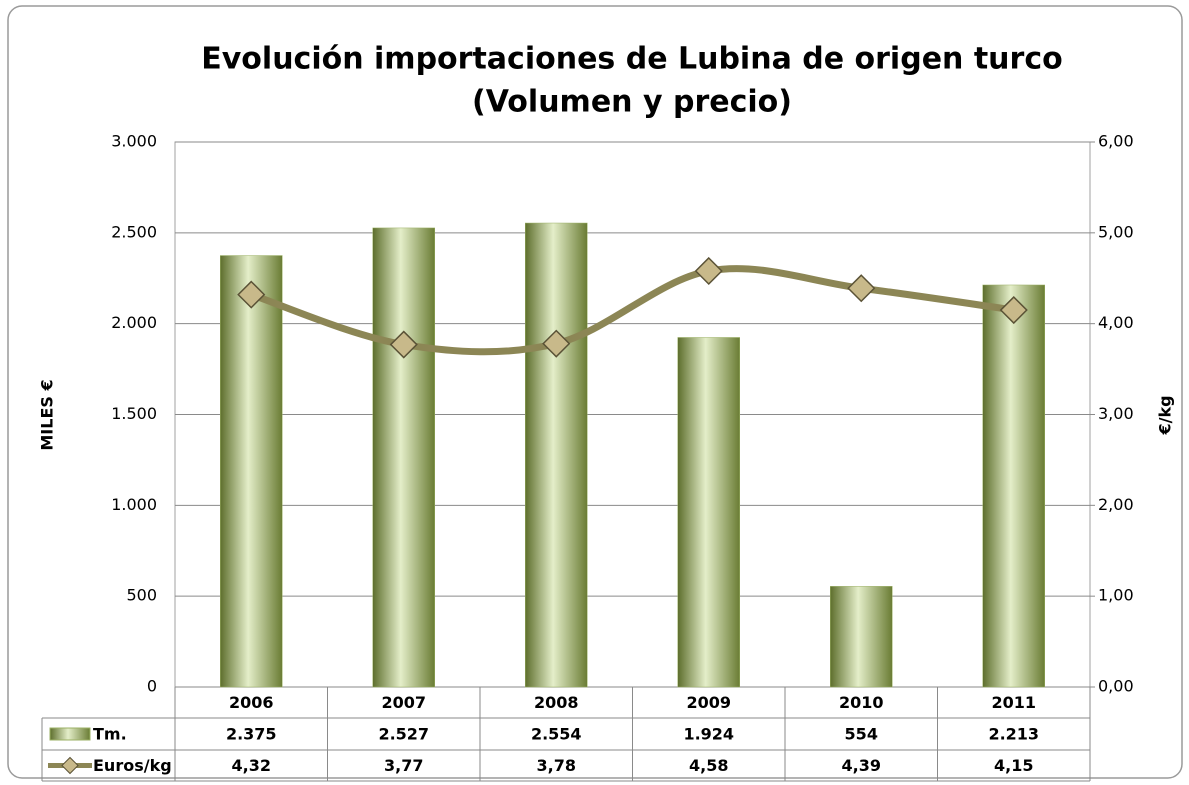 Image resolution: width=1189 pixels, height=785 pixels. What do you see at coordinates (632, 310) in the screenshot?
I see `line` at bounding box center [632, 310].